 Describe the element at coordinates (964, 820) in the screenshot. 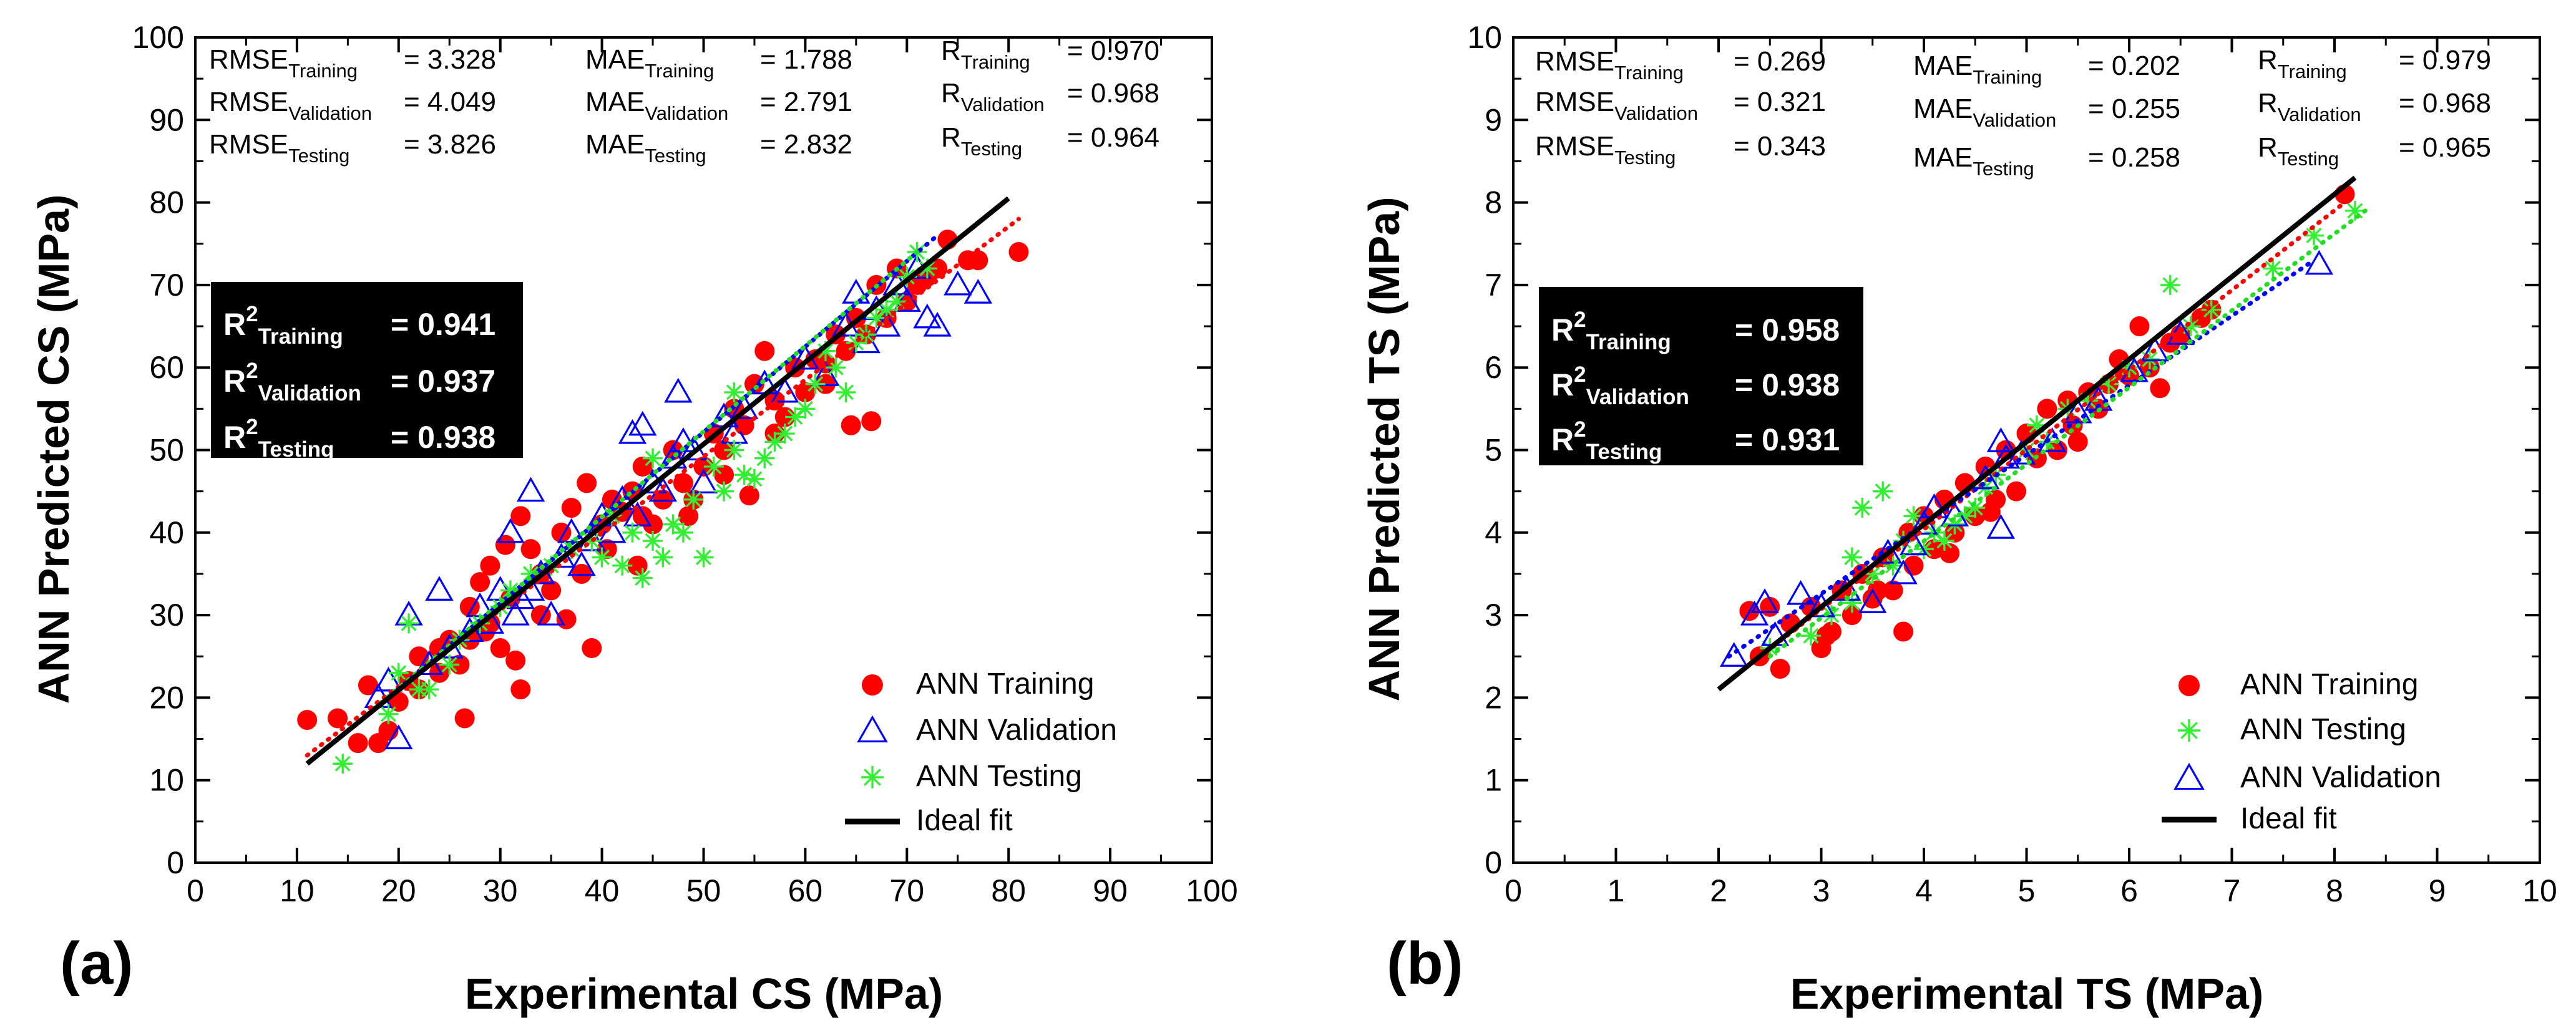

I see `legend-label: Ideal fit` at that location.